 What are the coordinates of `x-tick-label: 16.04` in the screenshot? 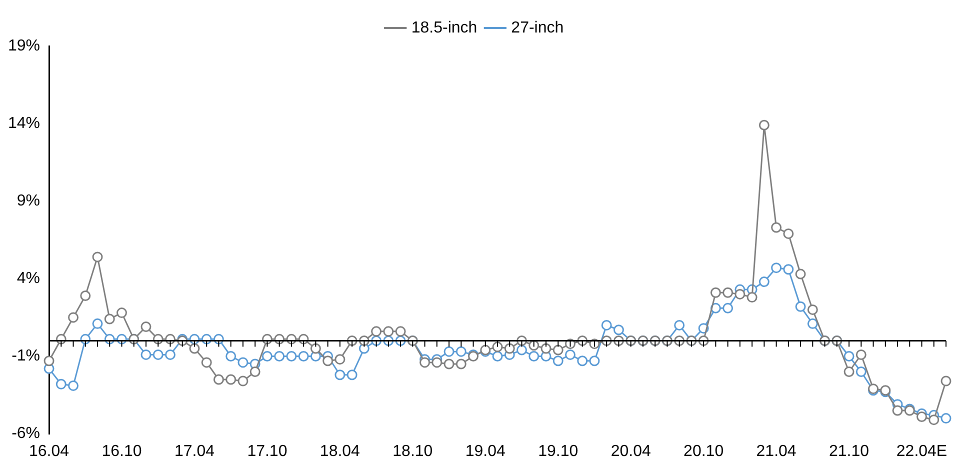 It's located at (49, 451).